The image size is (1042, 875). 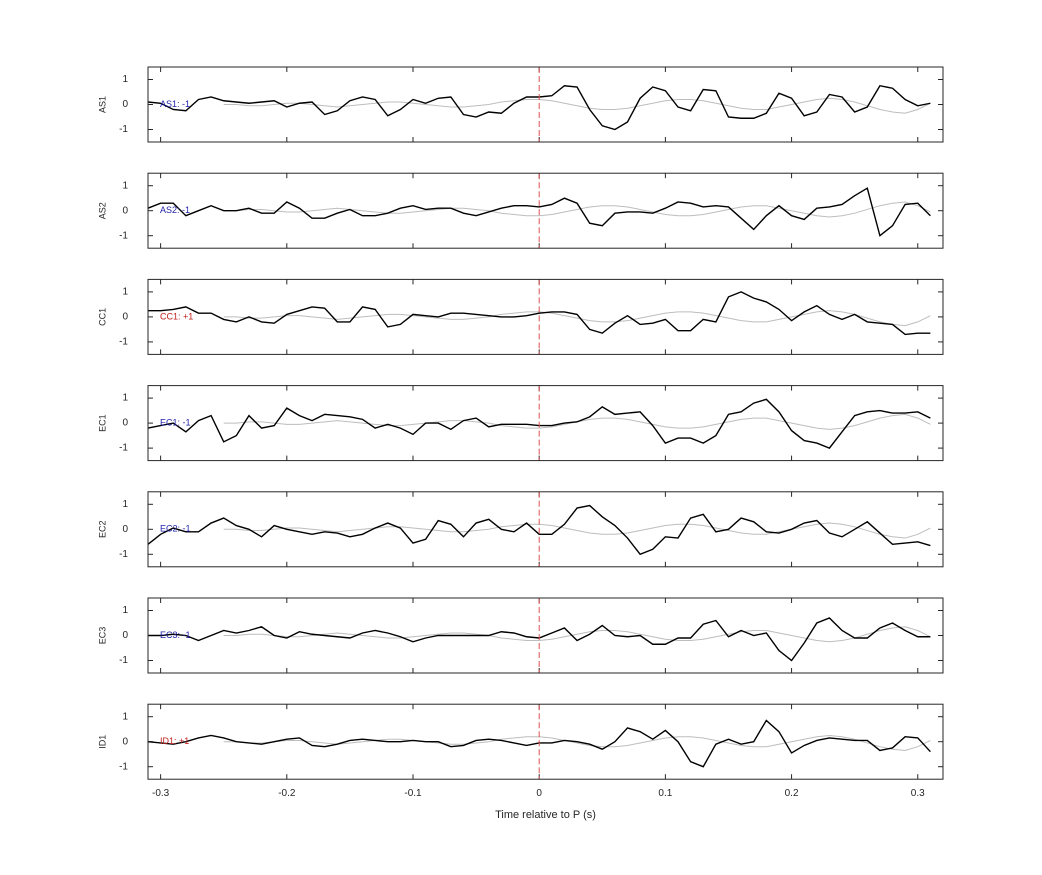 What do you see at coordinates (102, 742) in the screenshot?
I see `y-axis-label: ID1` at bounding box center [102, 742].